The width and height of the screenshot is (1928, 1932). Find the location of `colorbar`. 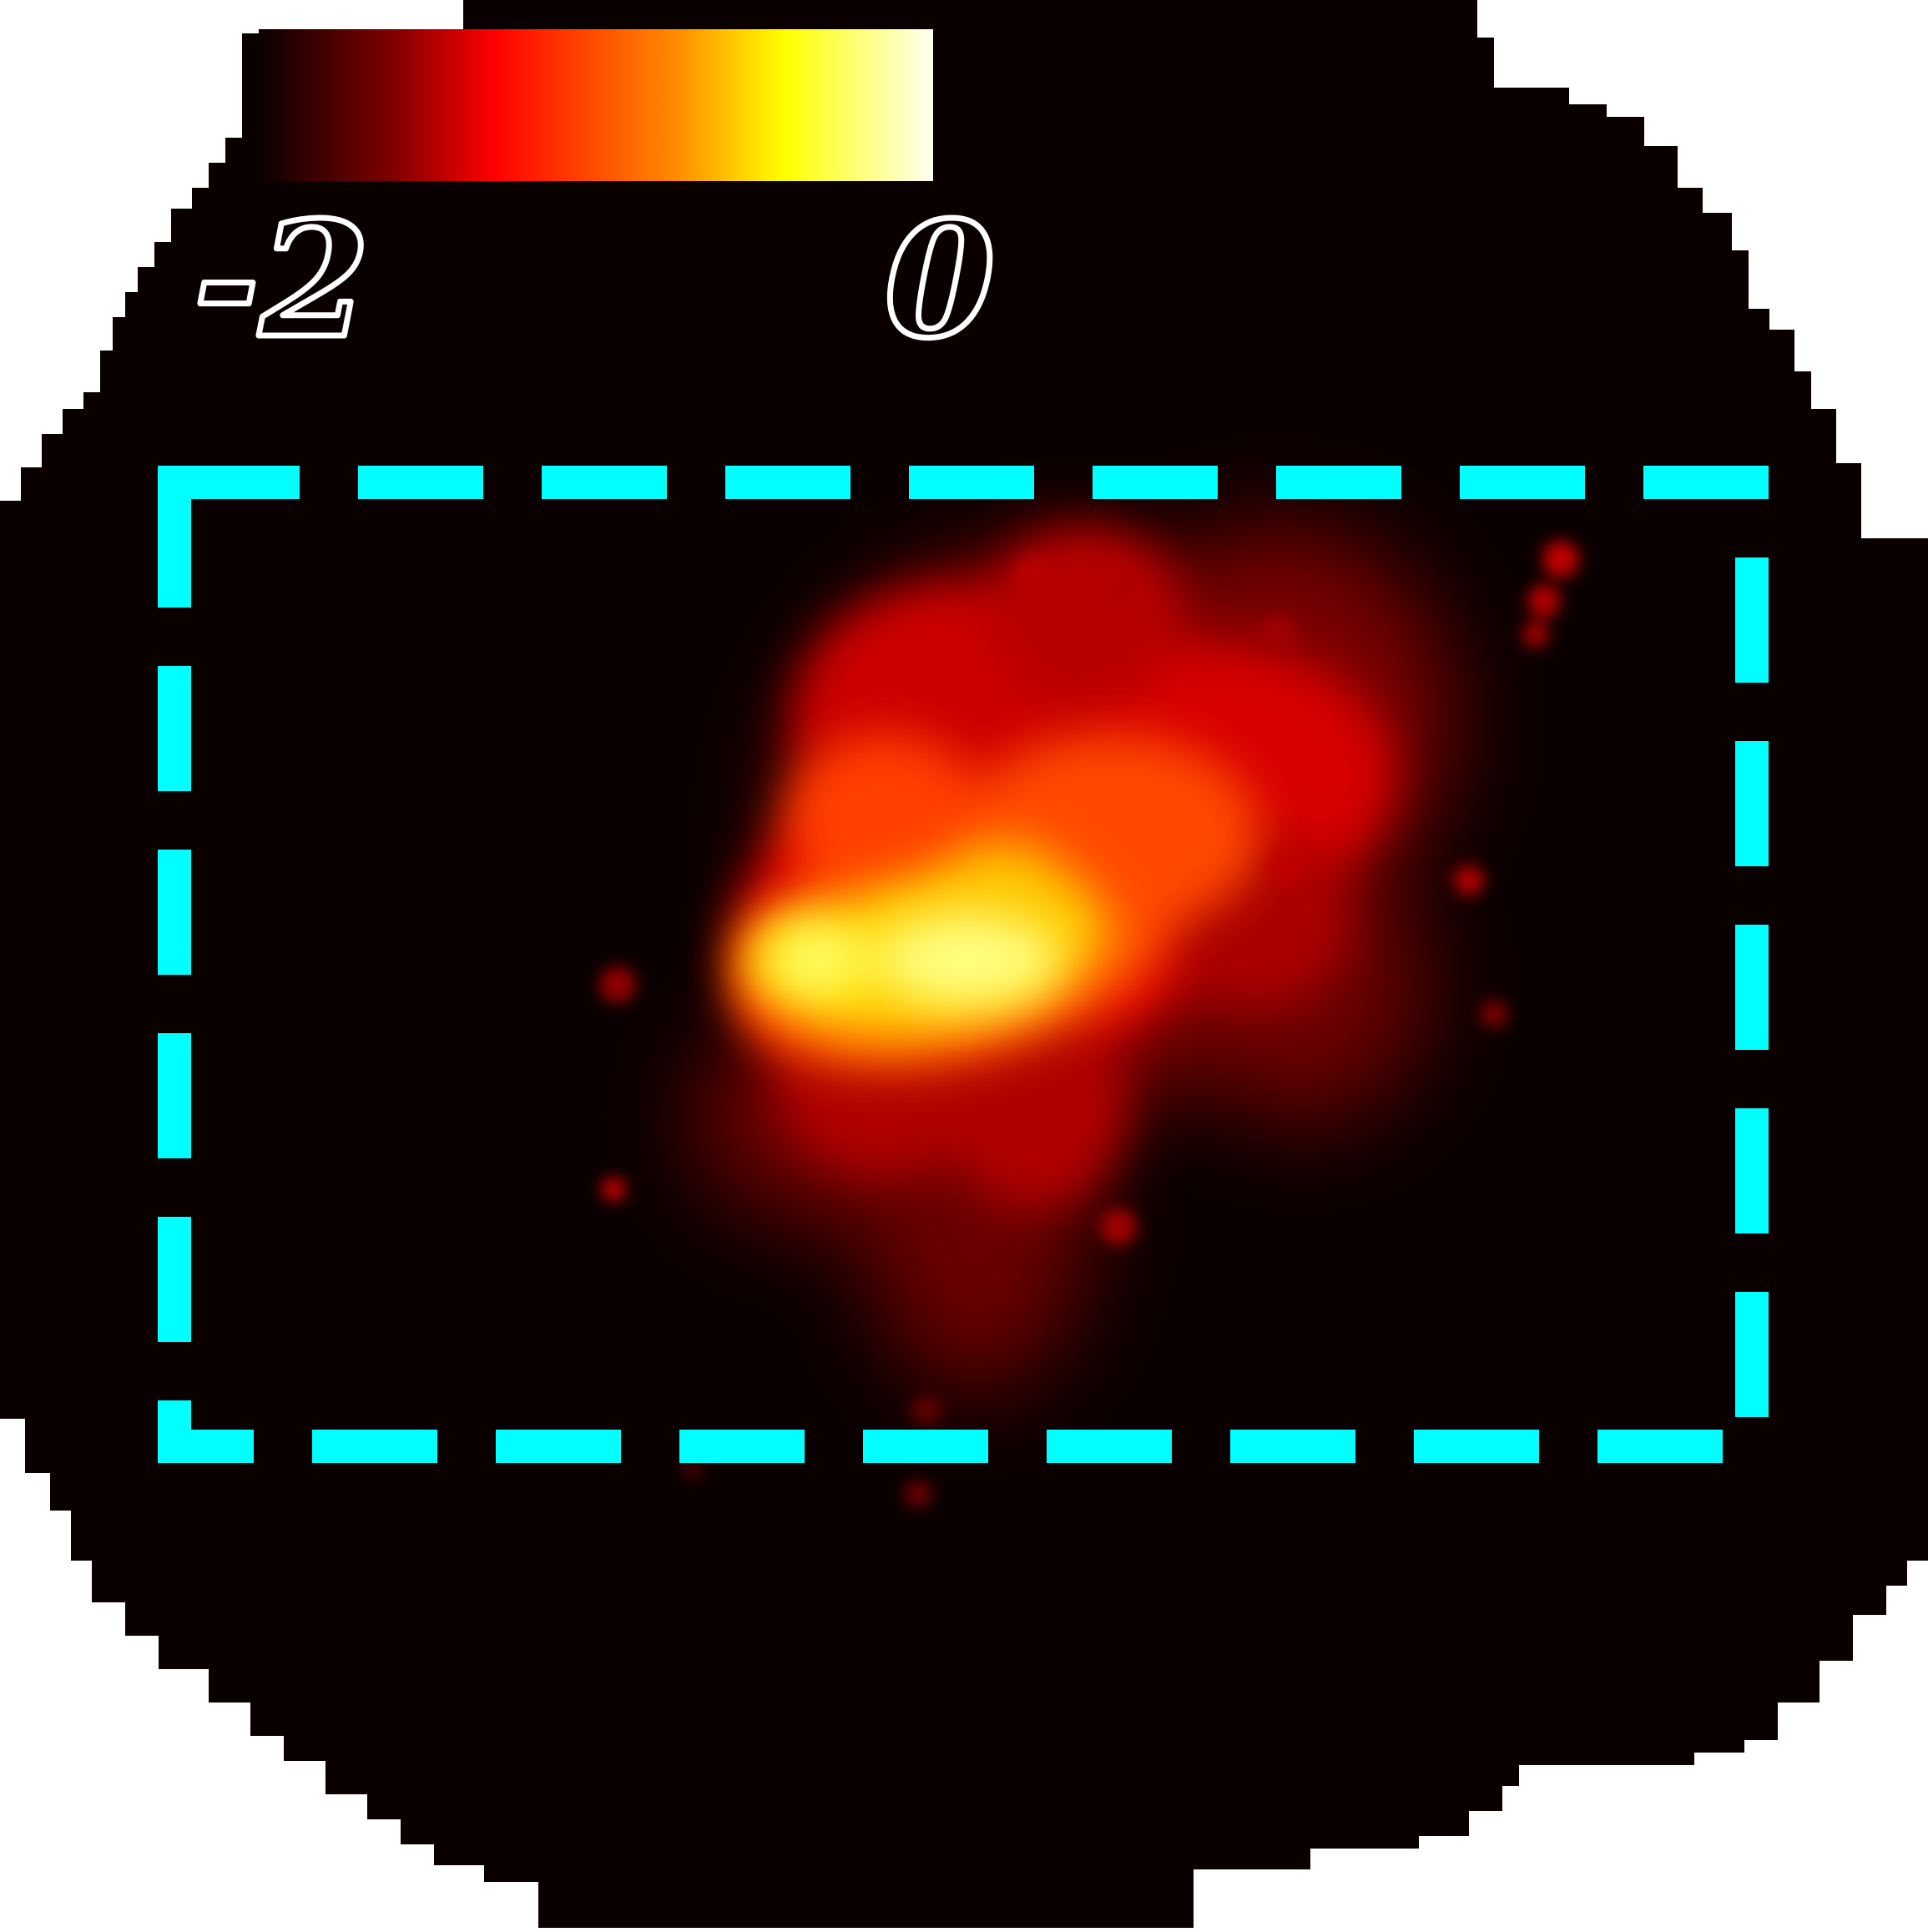

colorbar is located at coordinates (596, 105).